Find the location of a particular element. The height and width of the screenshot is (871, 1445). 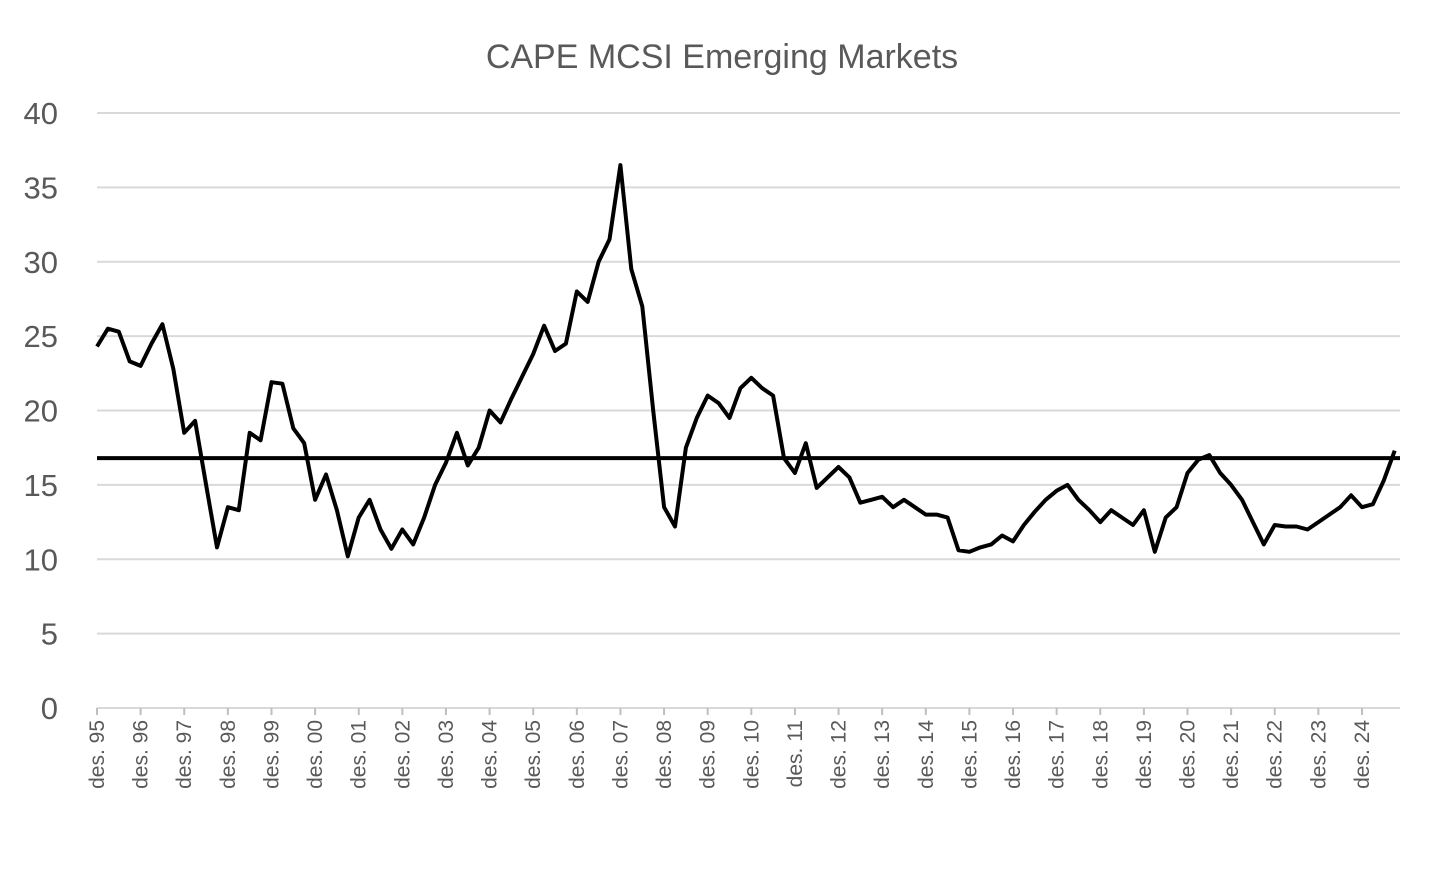

x-tick-label: des. 95 is located at coordinates (97, 754).